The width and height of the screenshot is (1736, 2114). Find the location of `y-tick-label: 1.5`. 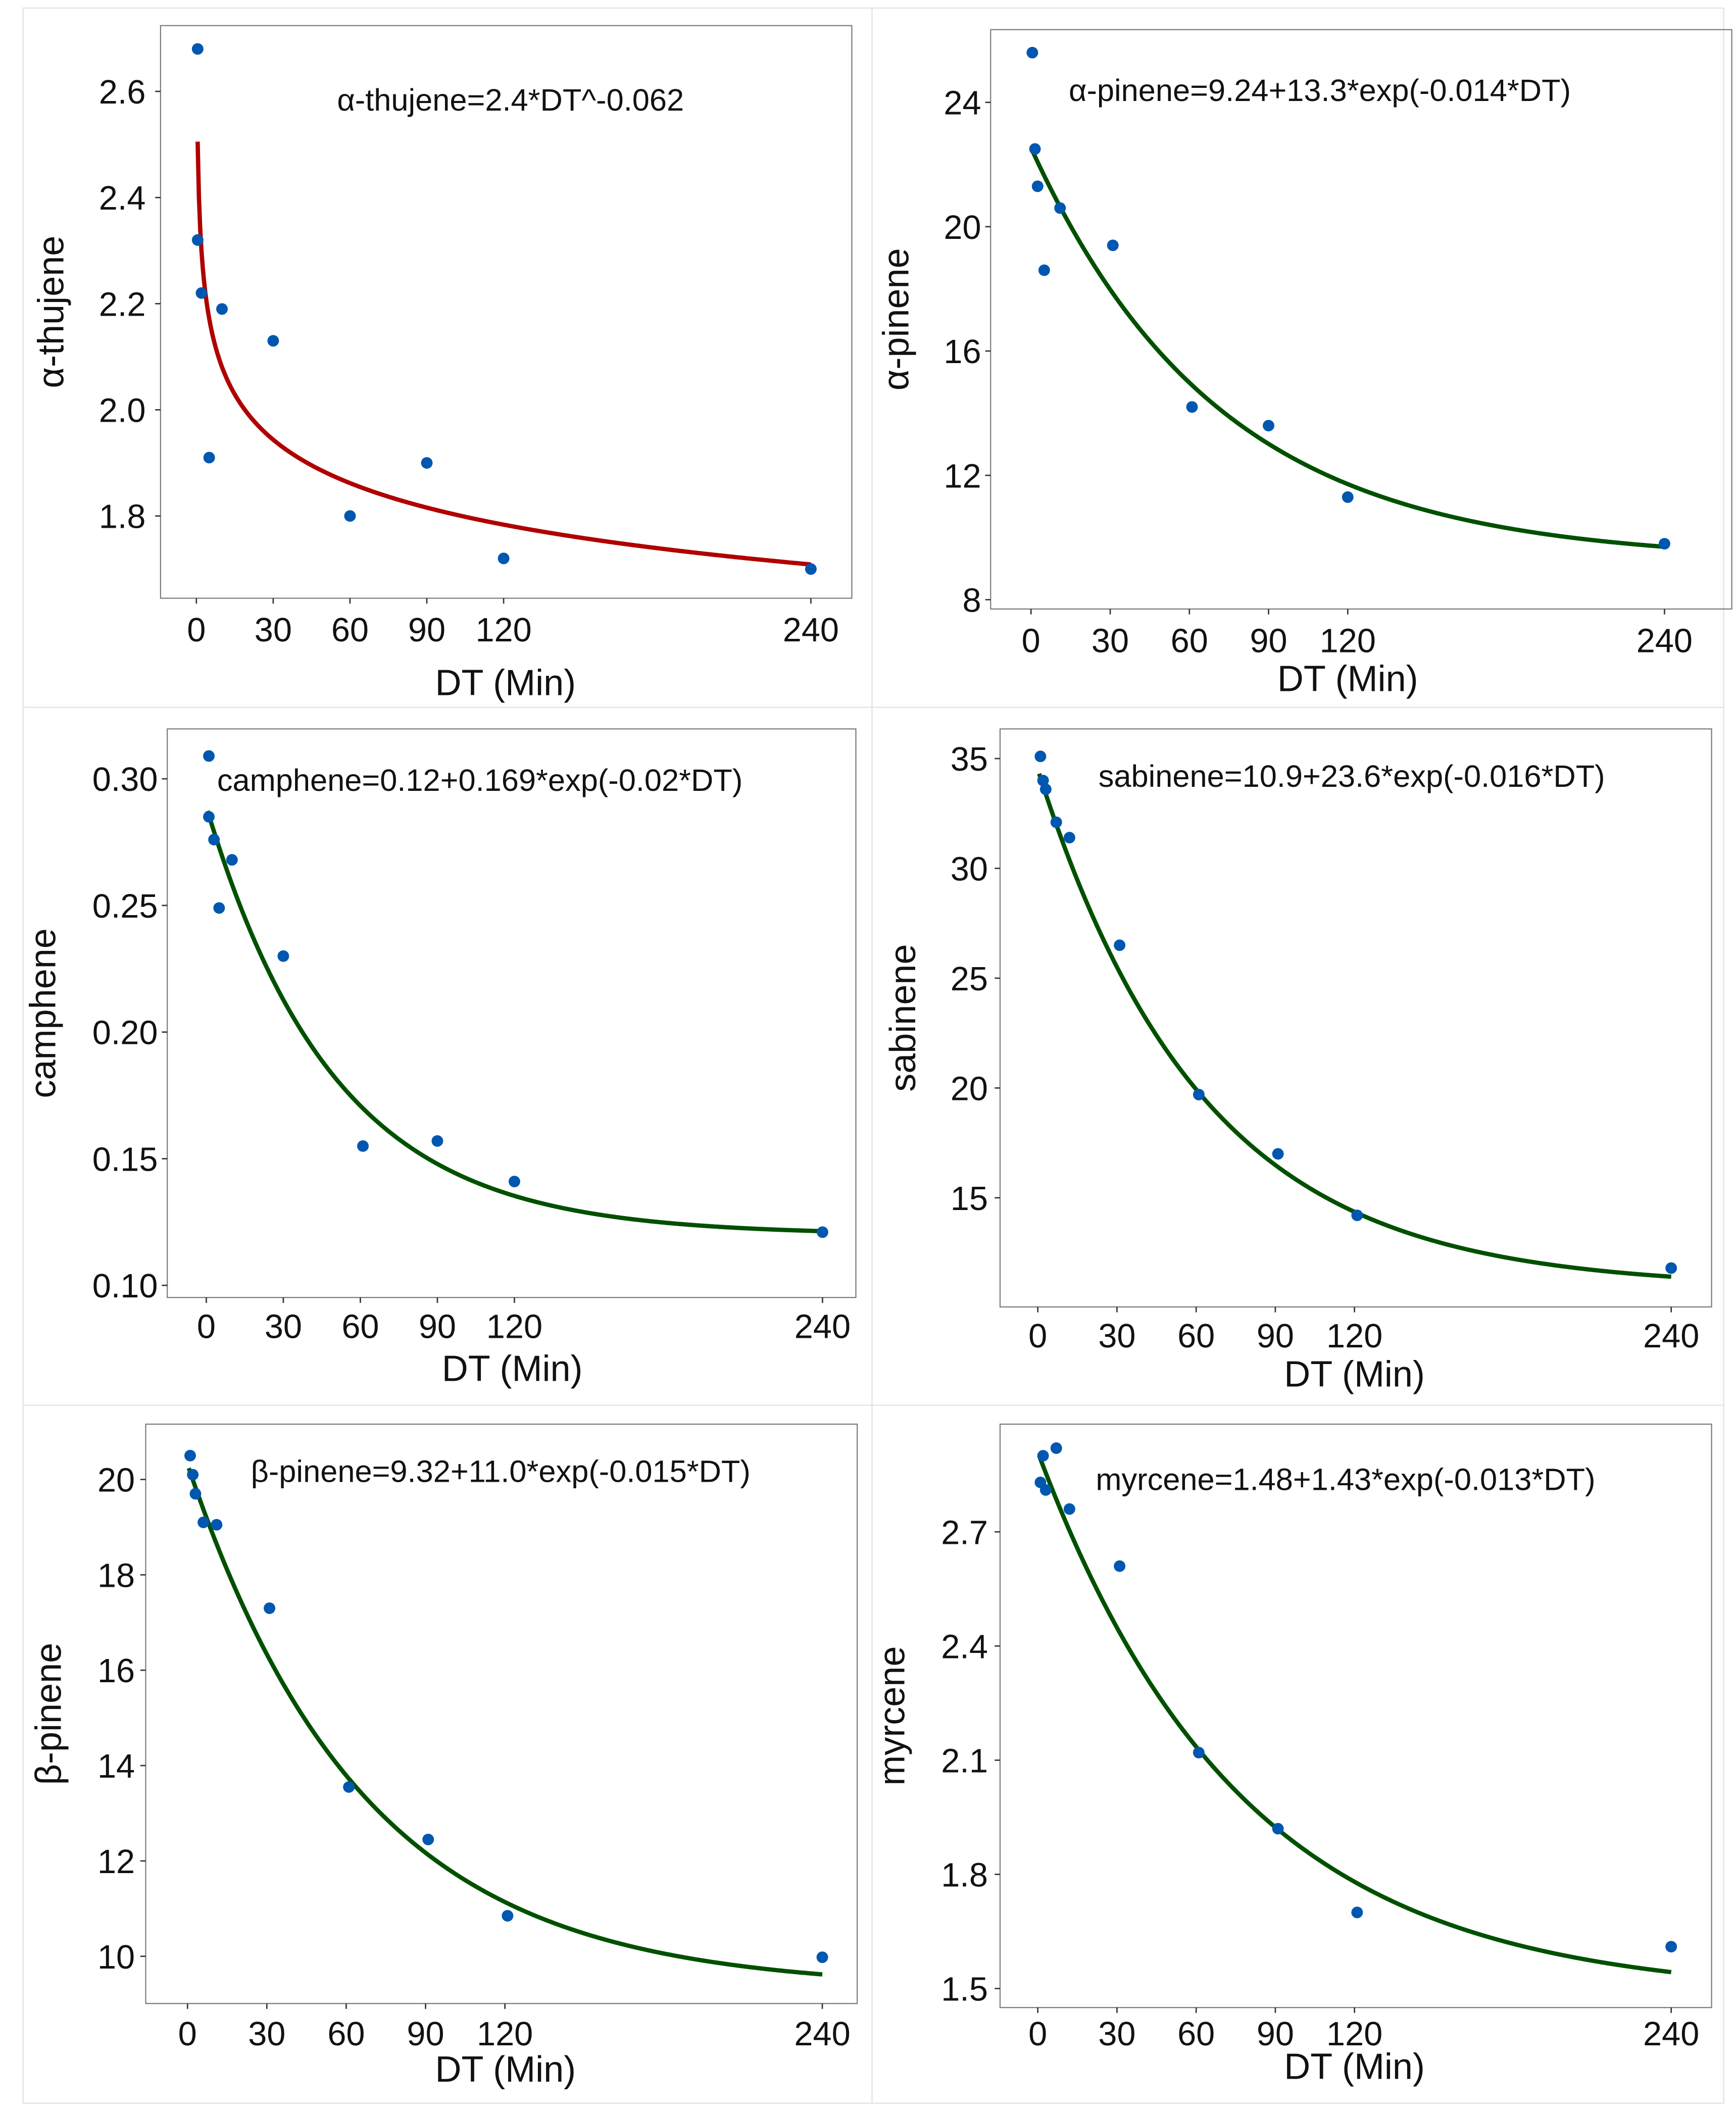

y-tick-label: 1.5 is located at coordinates (964, 1989).